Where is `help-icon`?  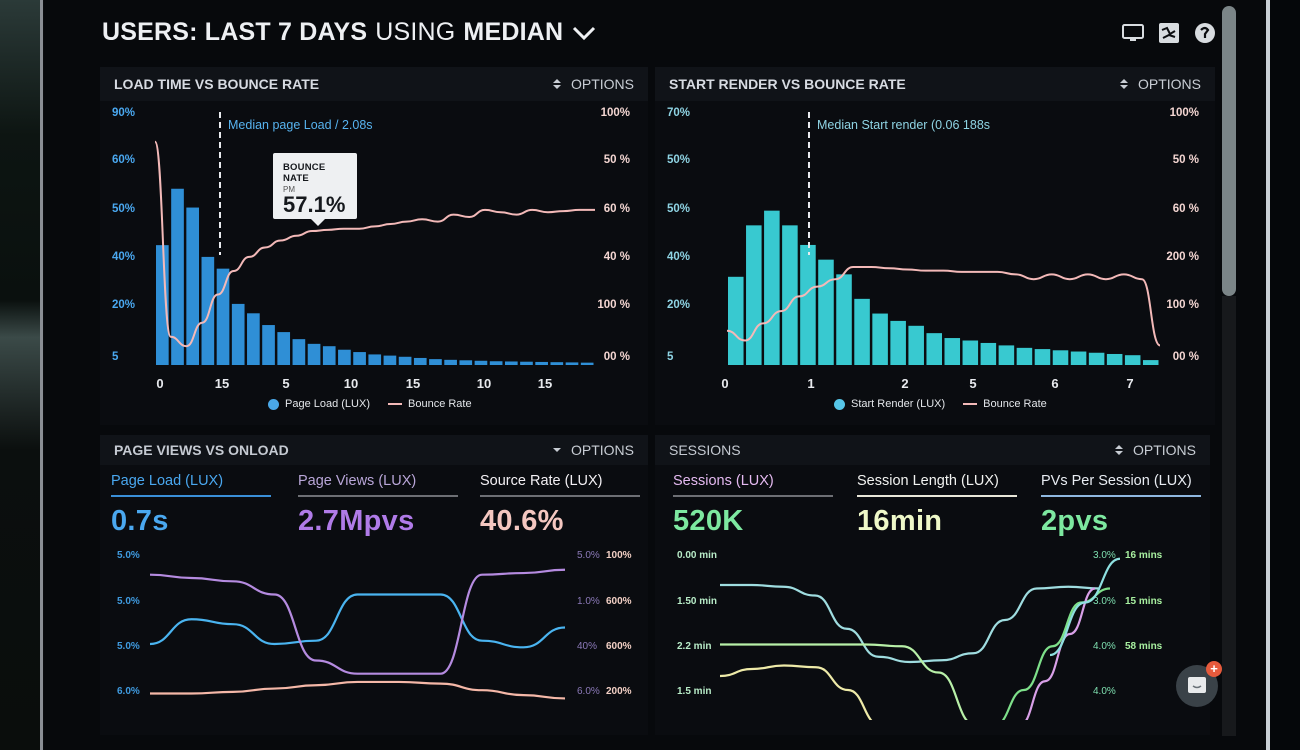 help-icon is located at coordinates (1205, 33).